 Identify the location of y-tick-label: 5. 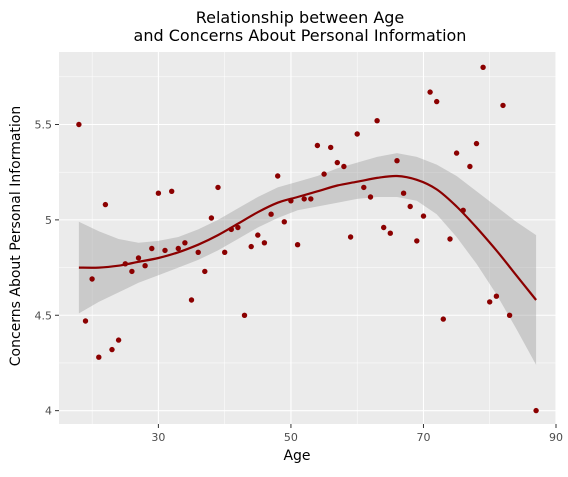
(48, 220).